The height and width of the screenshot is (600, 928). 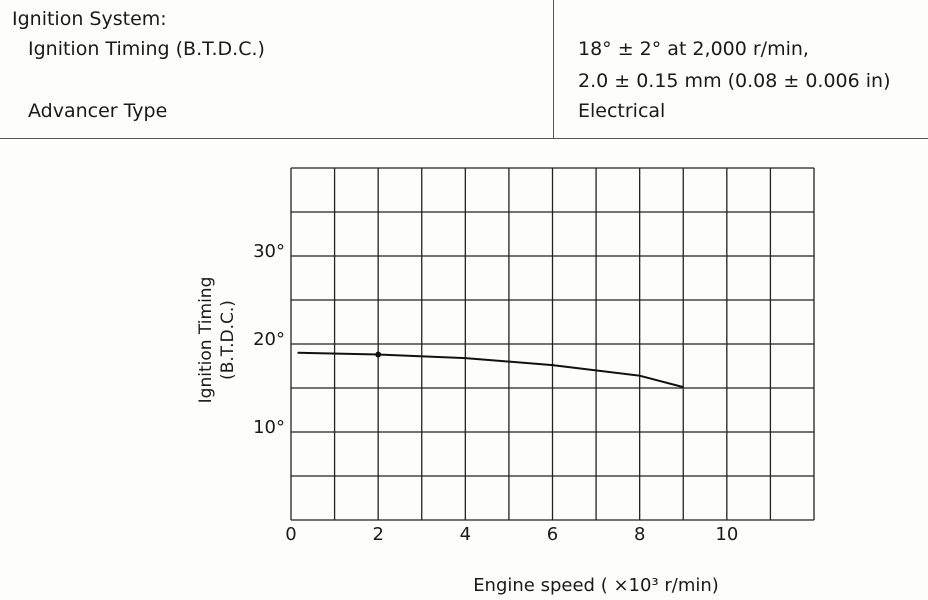 I want to click on y-axis-title: Ignition Timing, so click(x=206, y=340).